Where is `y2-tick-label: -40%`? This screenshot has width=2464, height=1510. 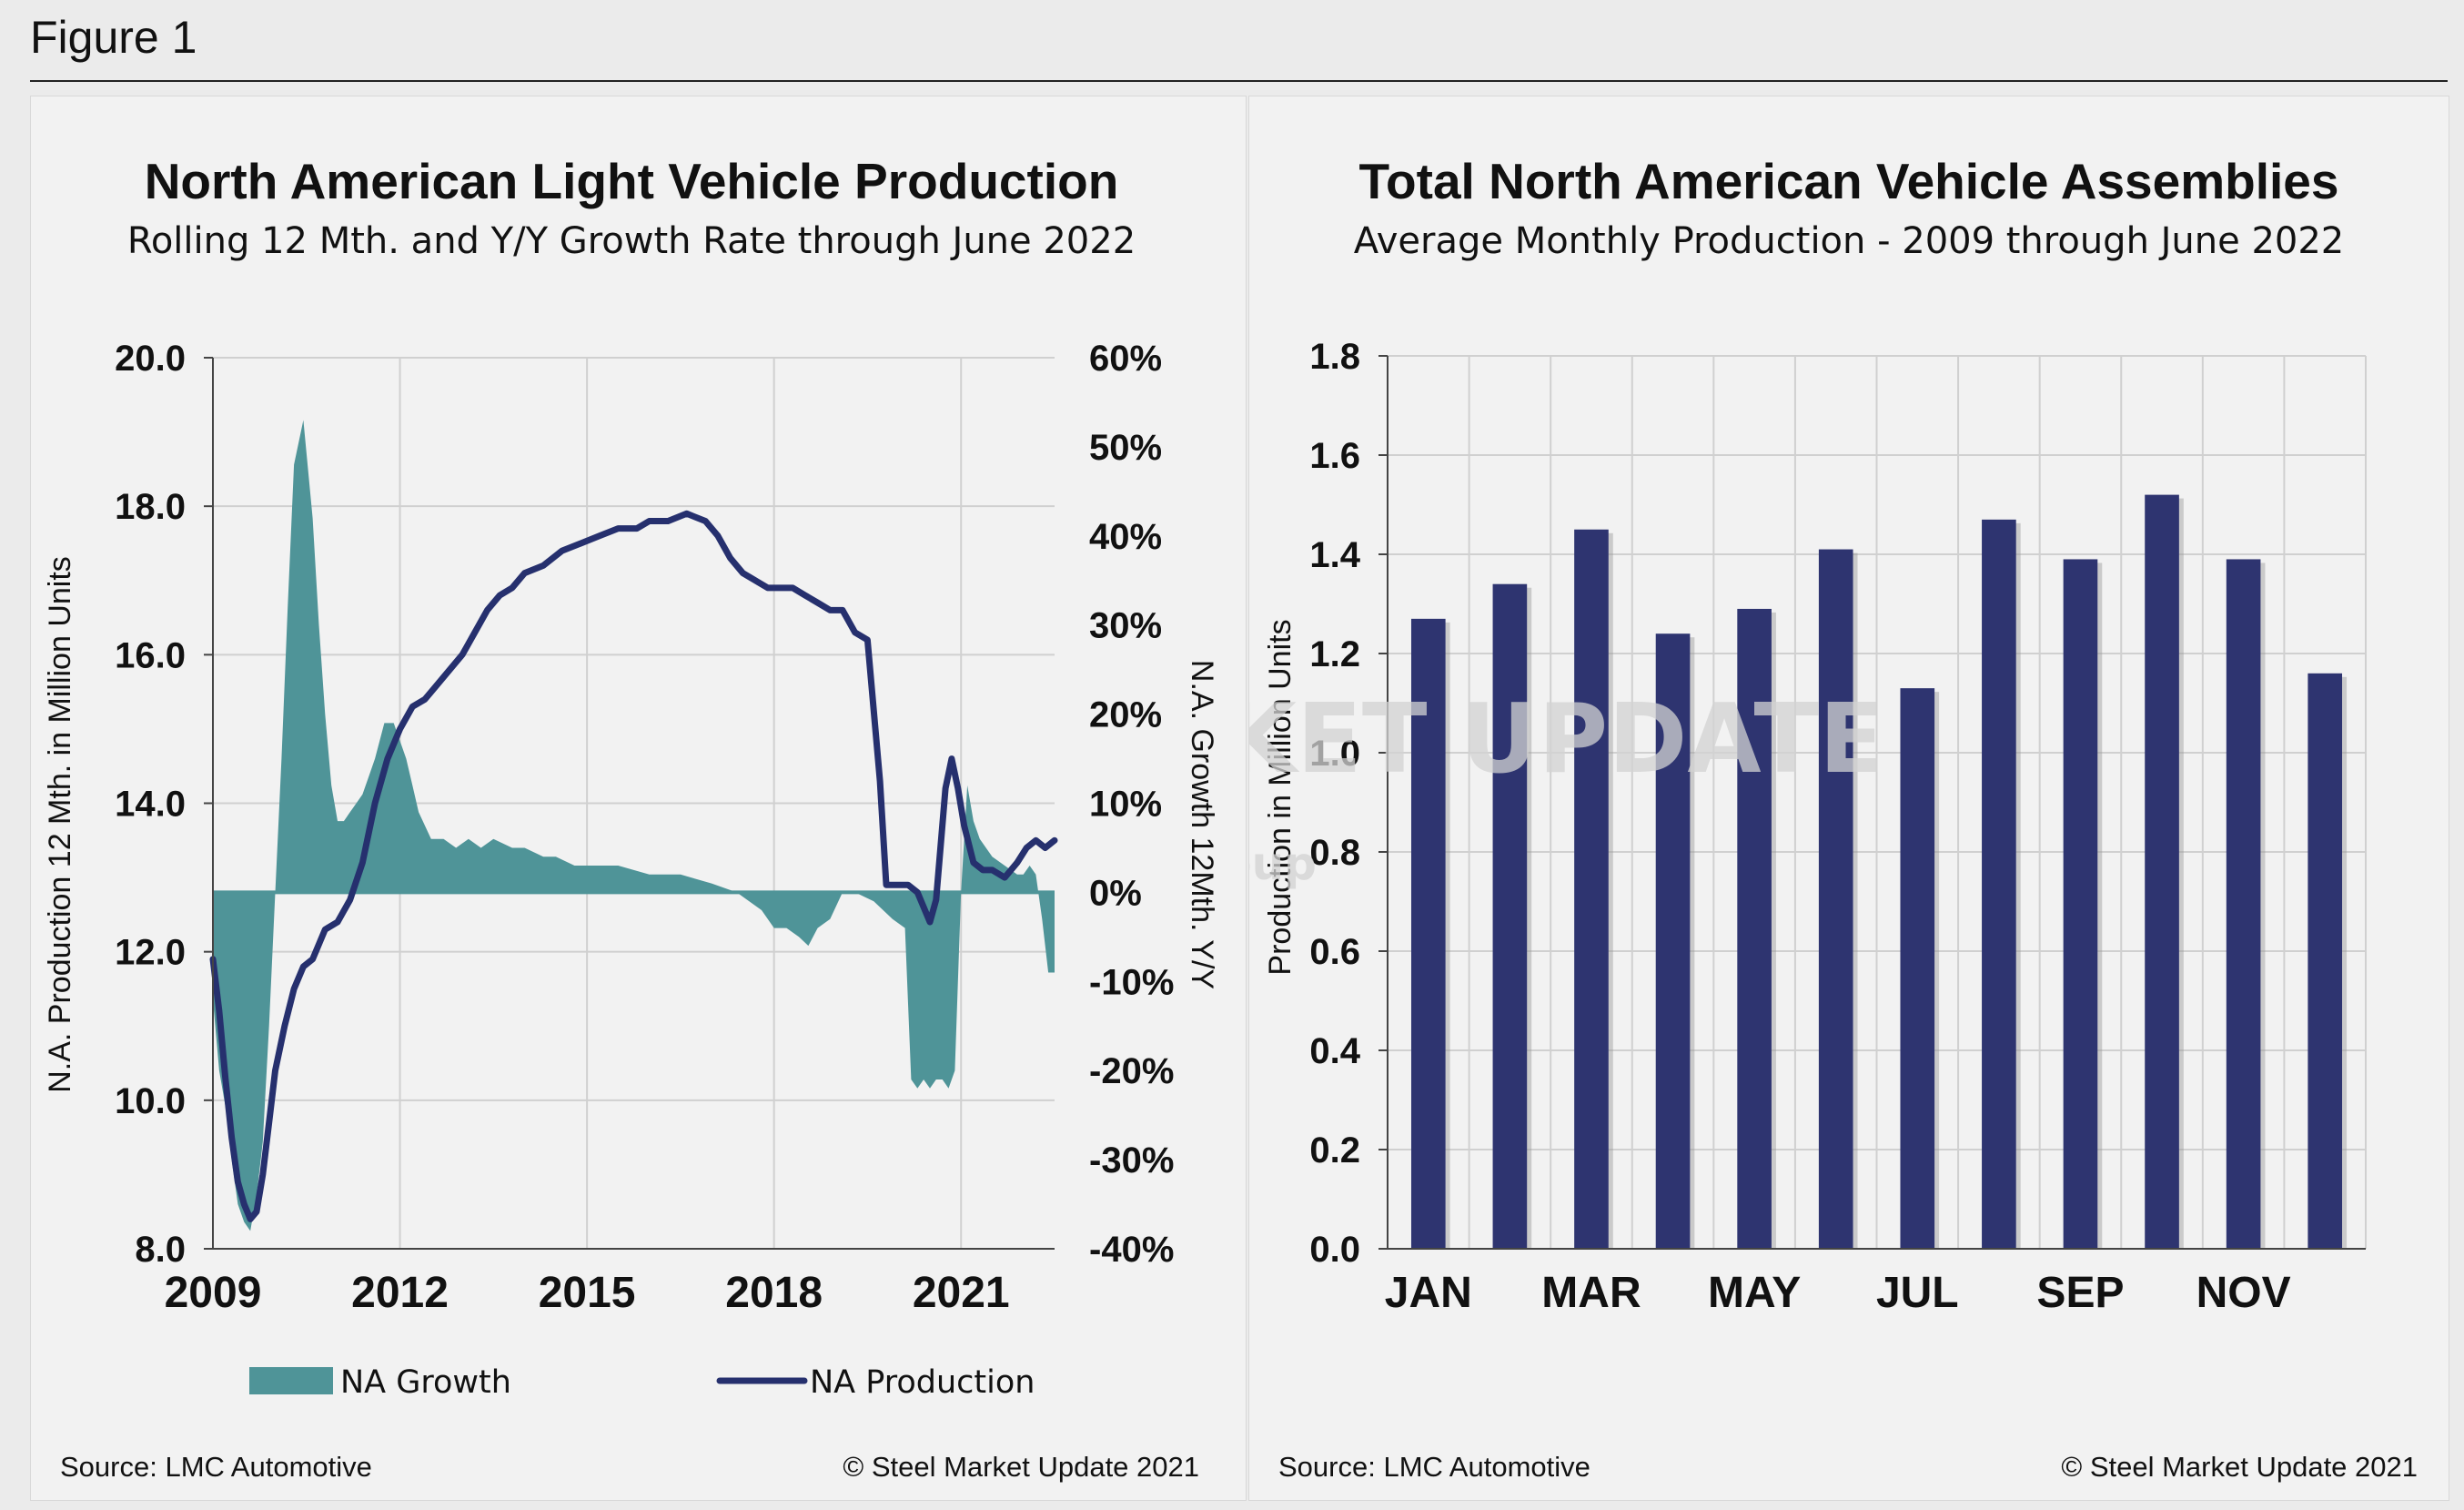 y2-tick-label: -40% is located at coordinates (1131, 1250).